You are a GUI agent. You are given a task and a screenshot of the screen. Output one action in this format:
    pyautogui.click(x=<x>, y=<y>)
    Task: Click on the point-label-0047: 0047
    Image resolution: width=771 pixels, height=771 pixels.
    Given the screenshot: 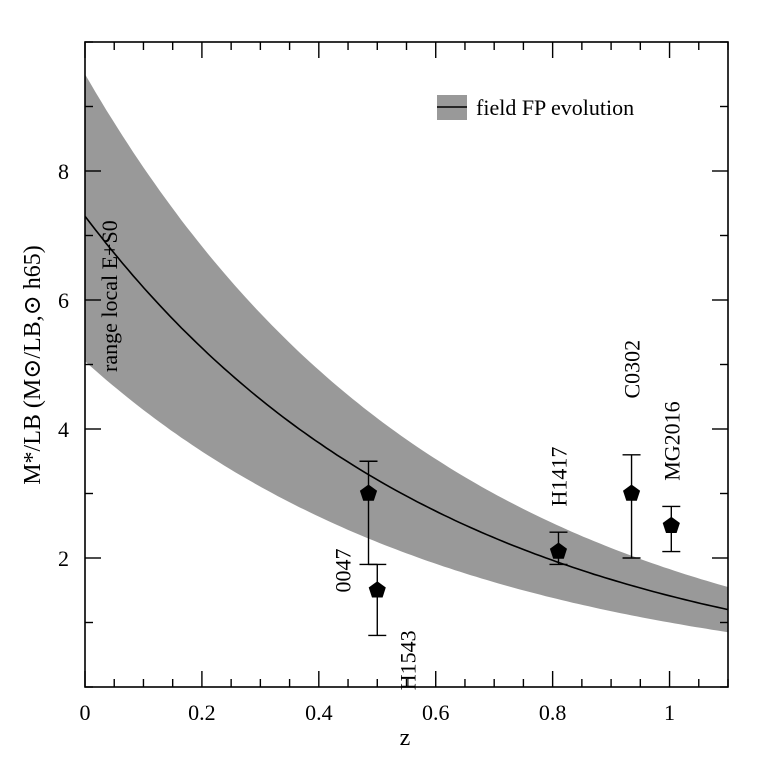 What is the action you would take?
    pyautogui.click(x=343, y=571)
    